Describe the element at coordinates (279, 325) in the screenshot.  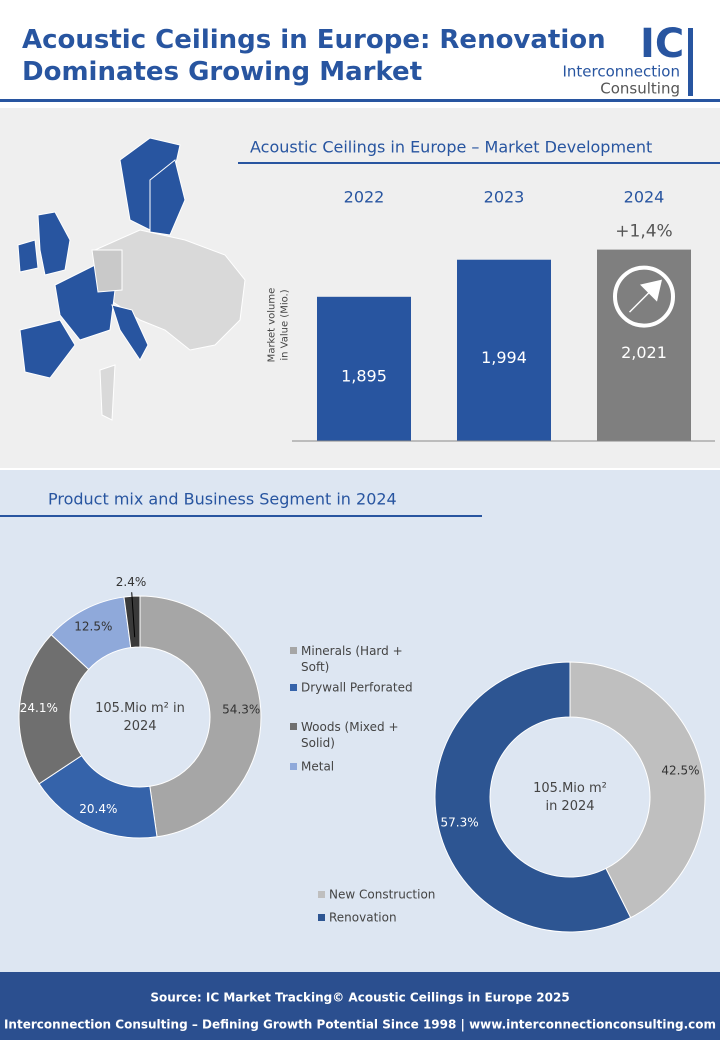
I see `y-axis-label: Market volume in Value (Mio.)` at that location.